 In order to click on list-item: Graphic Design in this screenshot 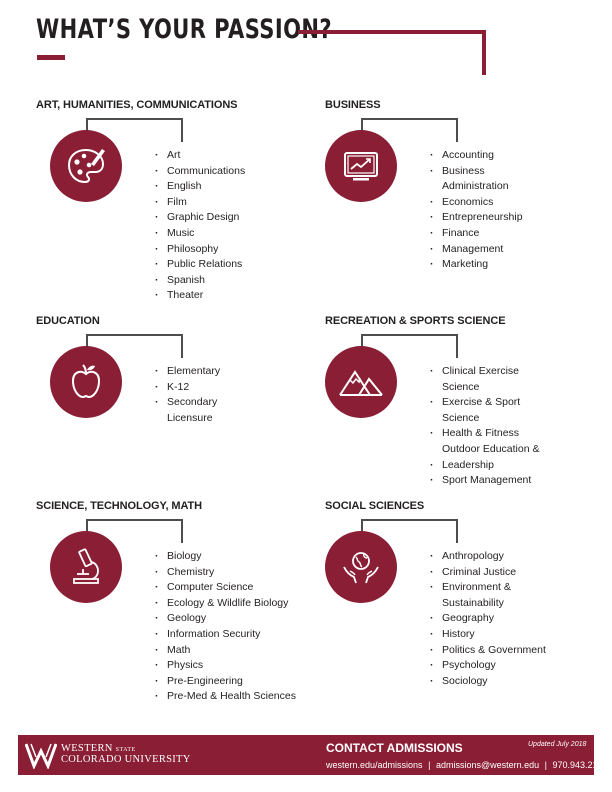, I will do `click(200, 218)`.